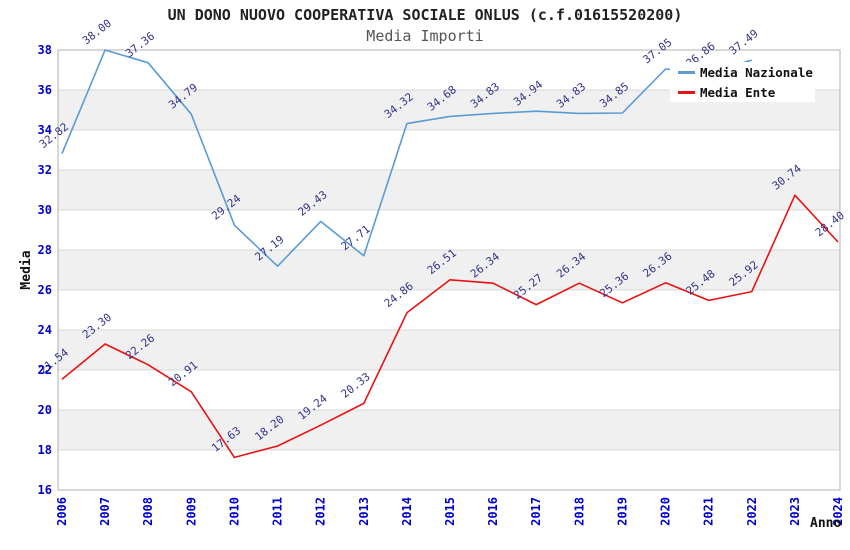 This screenshot has height=550, width=850. What do you see at coordinates (321, 511) in the screenshot?
I see `x-tick-label: 2012` at bounding box center [321, 511].